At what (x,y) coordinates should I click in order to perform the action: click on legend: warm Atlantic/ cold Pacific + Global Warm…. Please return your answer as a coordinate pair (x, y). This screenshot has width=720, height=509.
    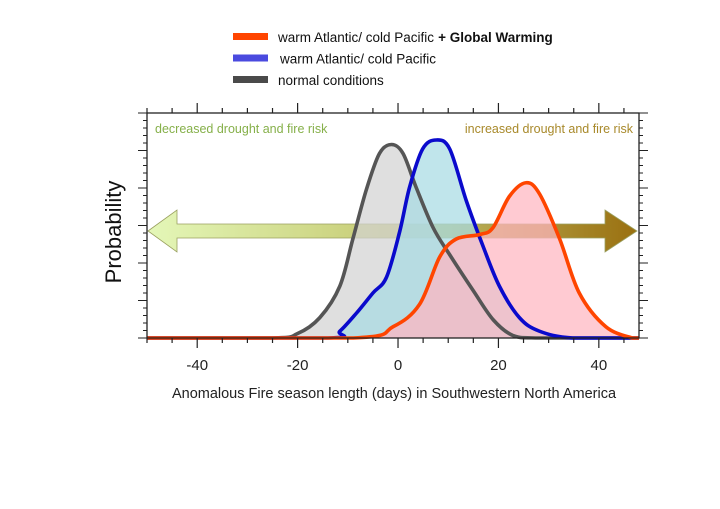
    Looking at the image, I should click on (393, 59).